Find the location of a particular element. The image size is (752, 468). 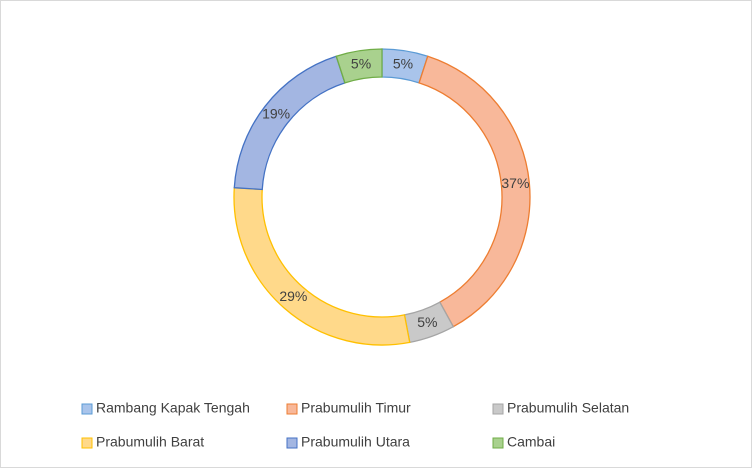

legend-label: Rambang Kapak Tengah is located at coordinates (173, 408).